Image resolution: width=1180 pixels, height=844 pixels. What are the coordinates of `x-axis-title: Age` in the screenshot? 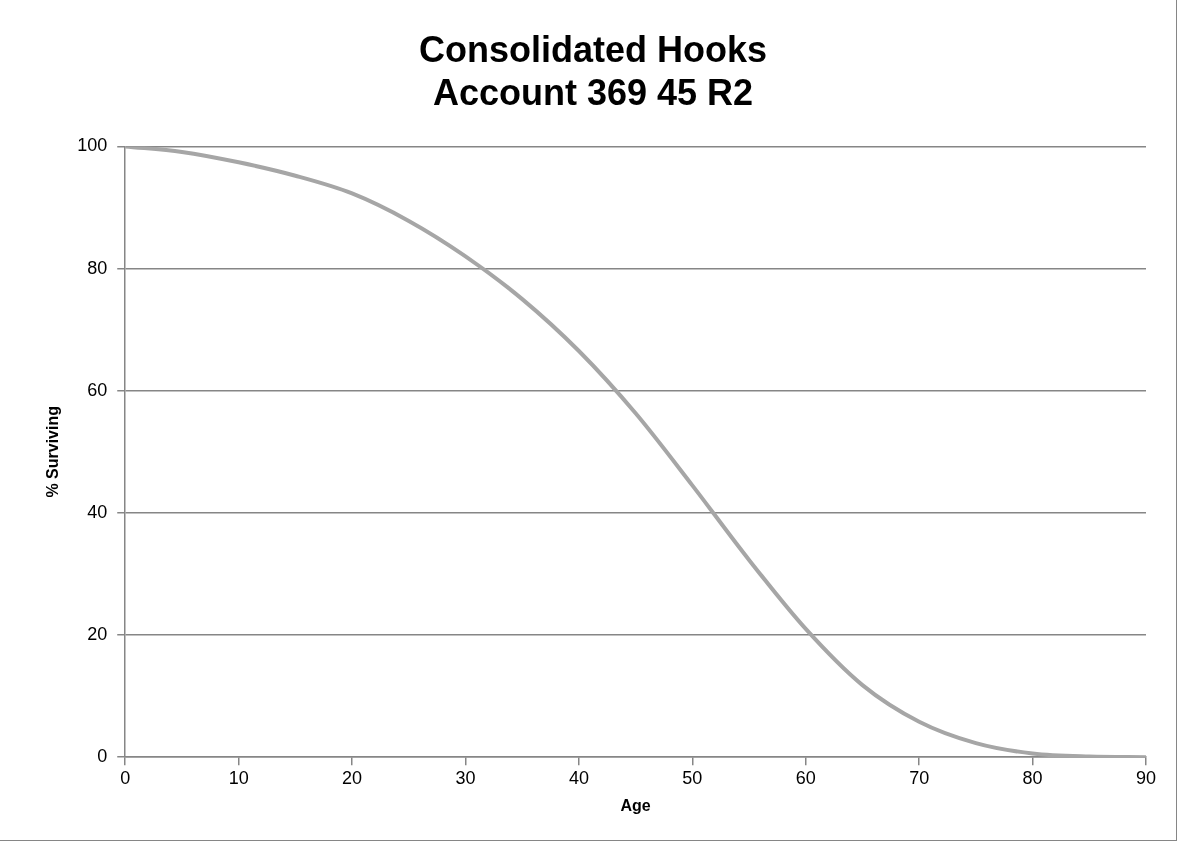 It's located at (635, 805).